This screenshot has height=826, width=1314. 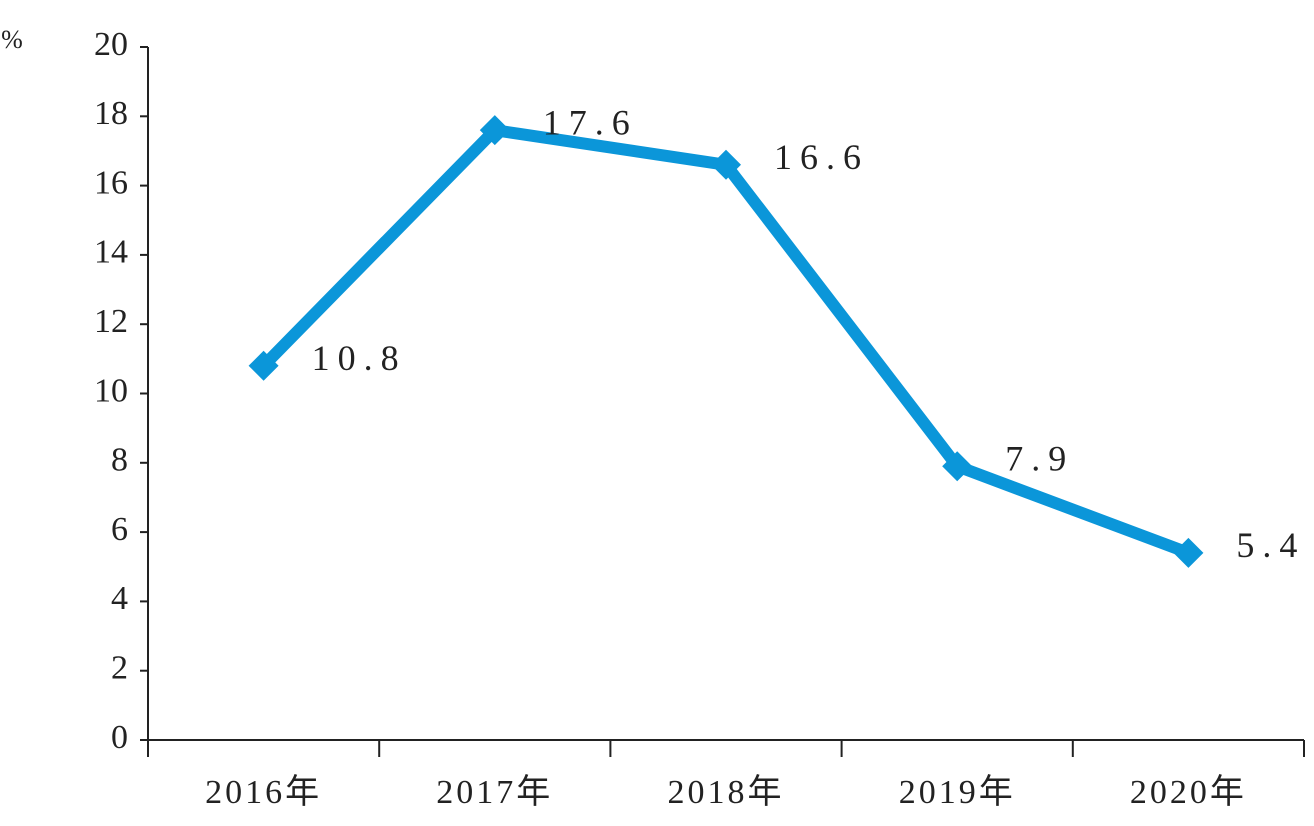 What do you see at coordinates (111, 182) in the screenshot?
I see `y-tick-label: 16` at bounding box center [111, 182].